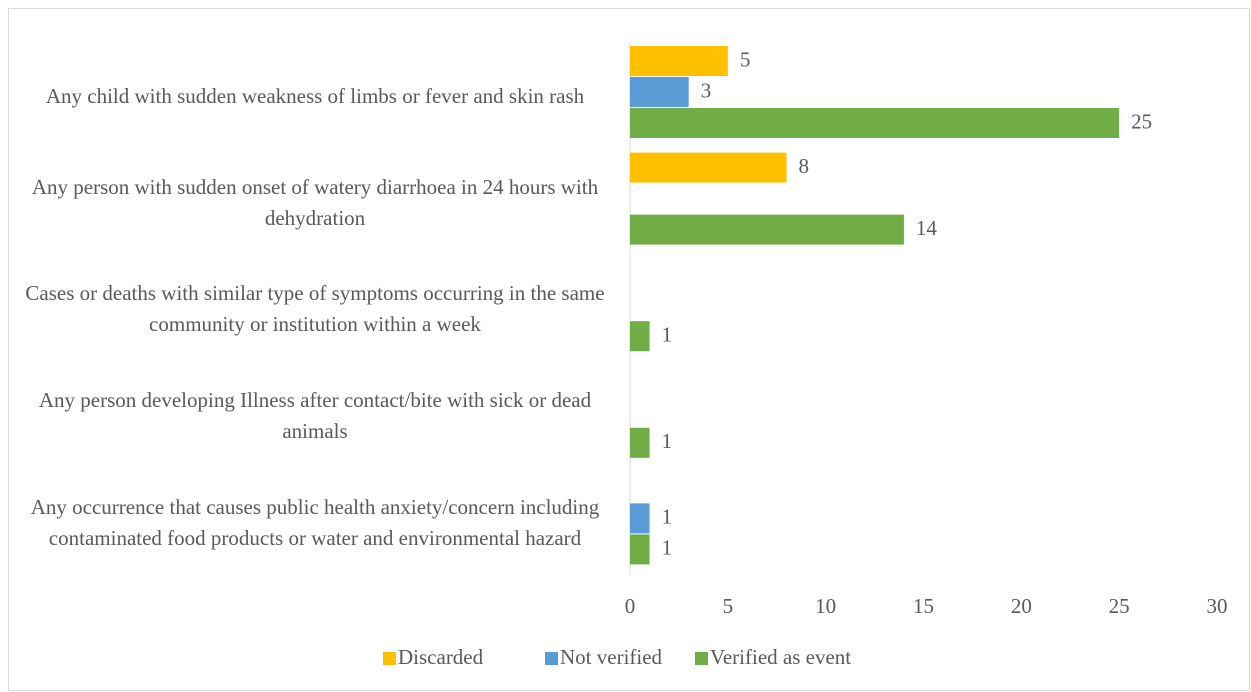 This screenshot has height=692, width=1251. What do you see at coordinates (728, 606) in the screenshot?
I see `x-tick-label: 5` at bounding box center [728, 606].